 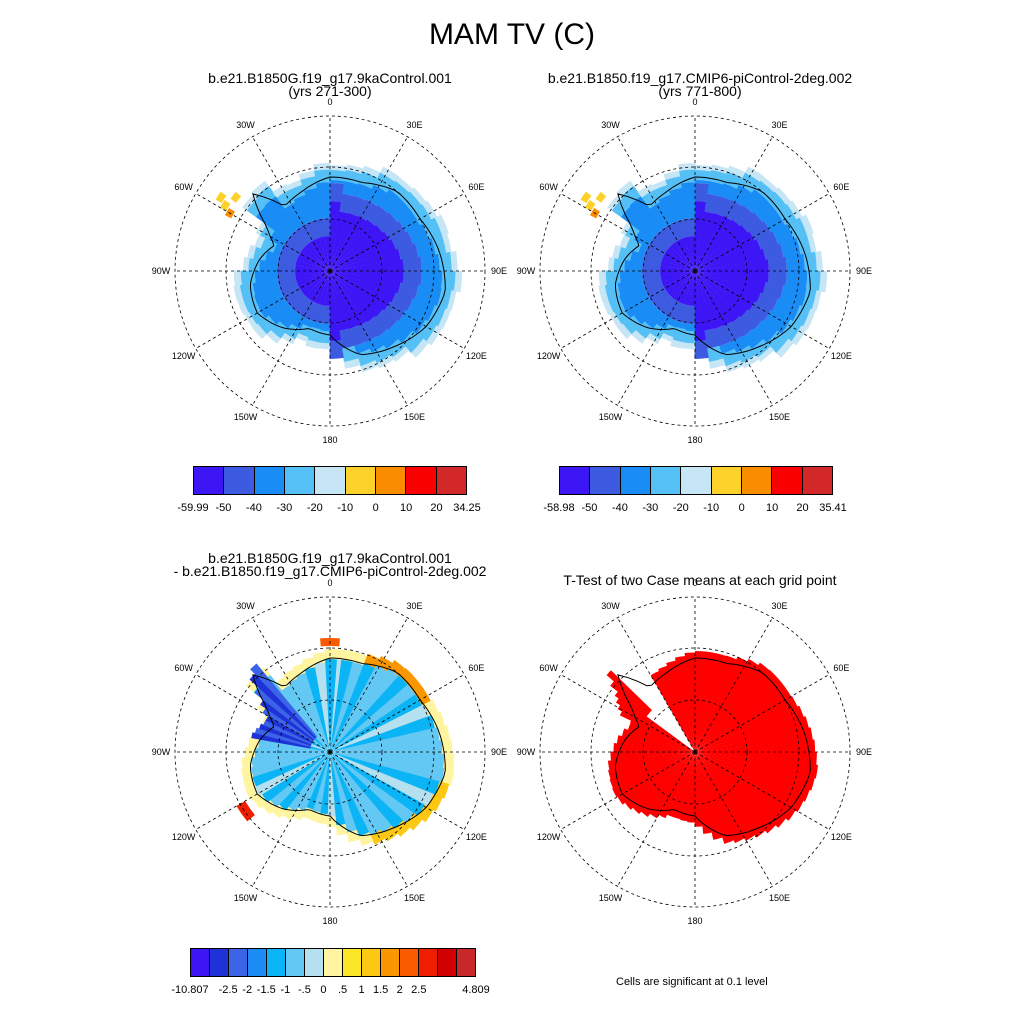 I want to click on cb1-label: 20, so click(x=436, y=508).